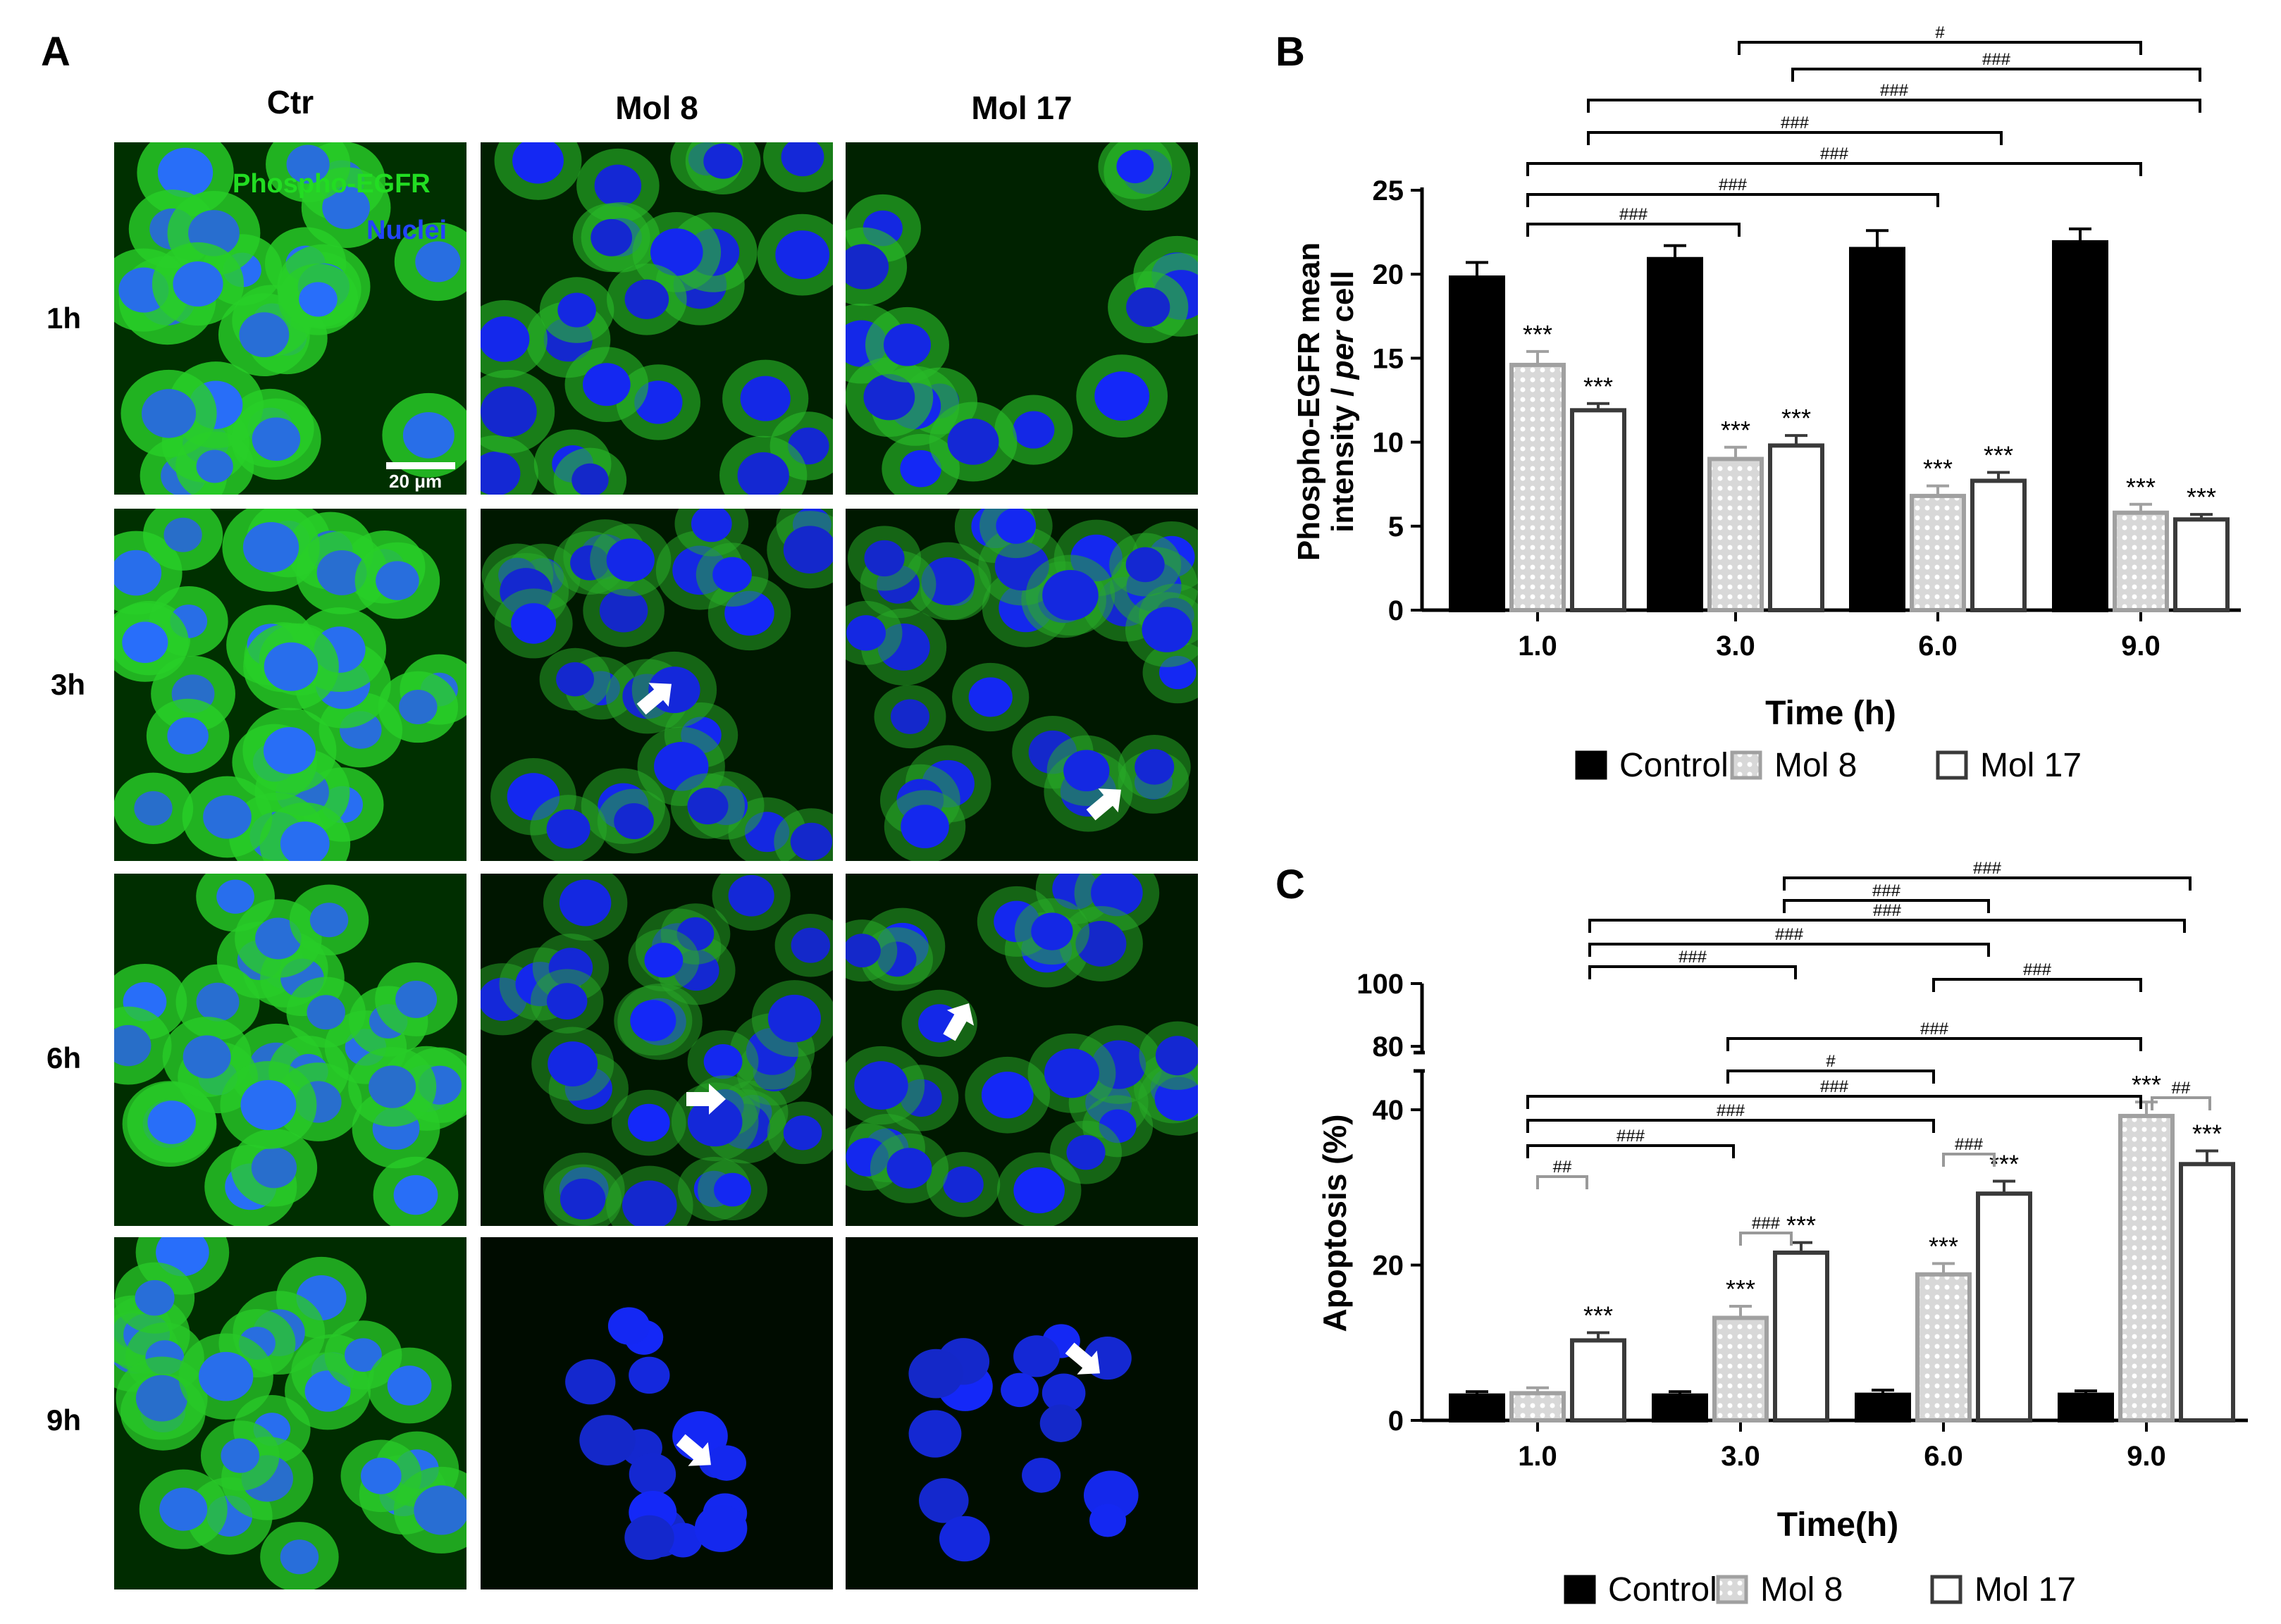 Image resolution: width=2281 pixels, height=1624 pixels. Describe the element at coordinates (656, 108) in the screenshot. I see `column-title-mol8: Mol 8` at that location.